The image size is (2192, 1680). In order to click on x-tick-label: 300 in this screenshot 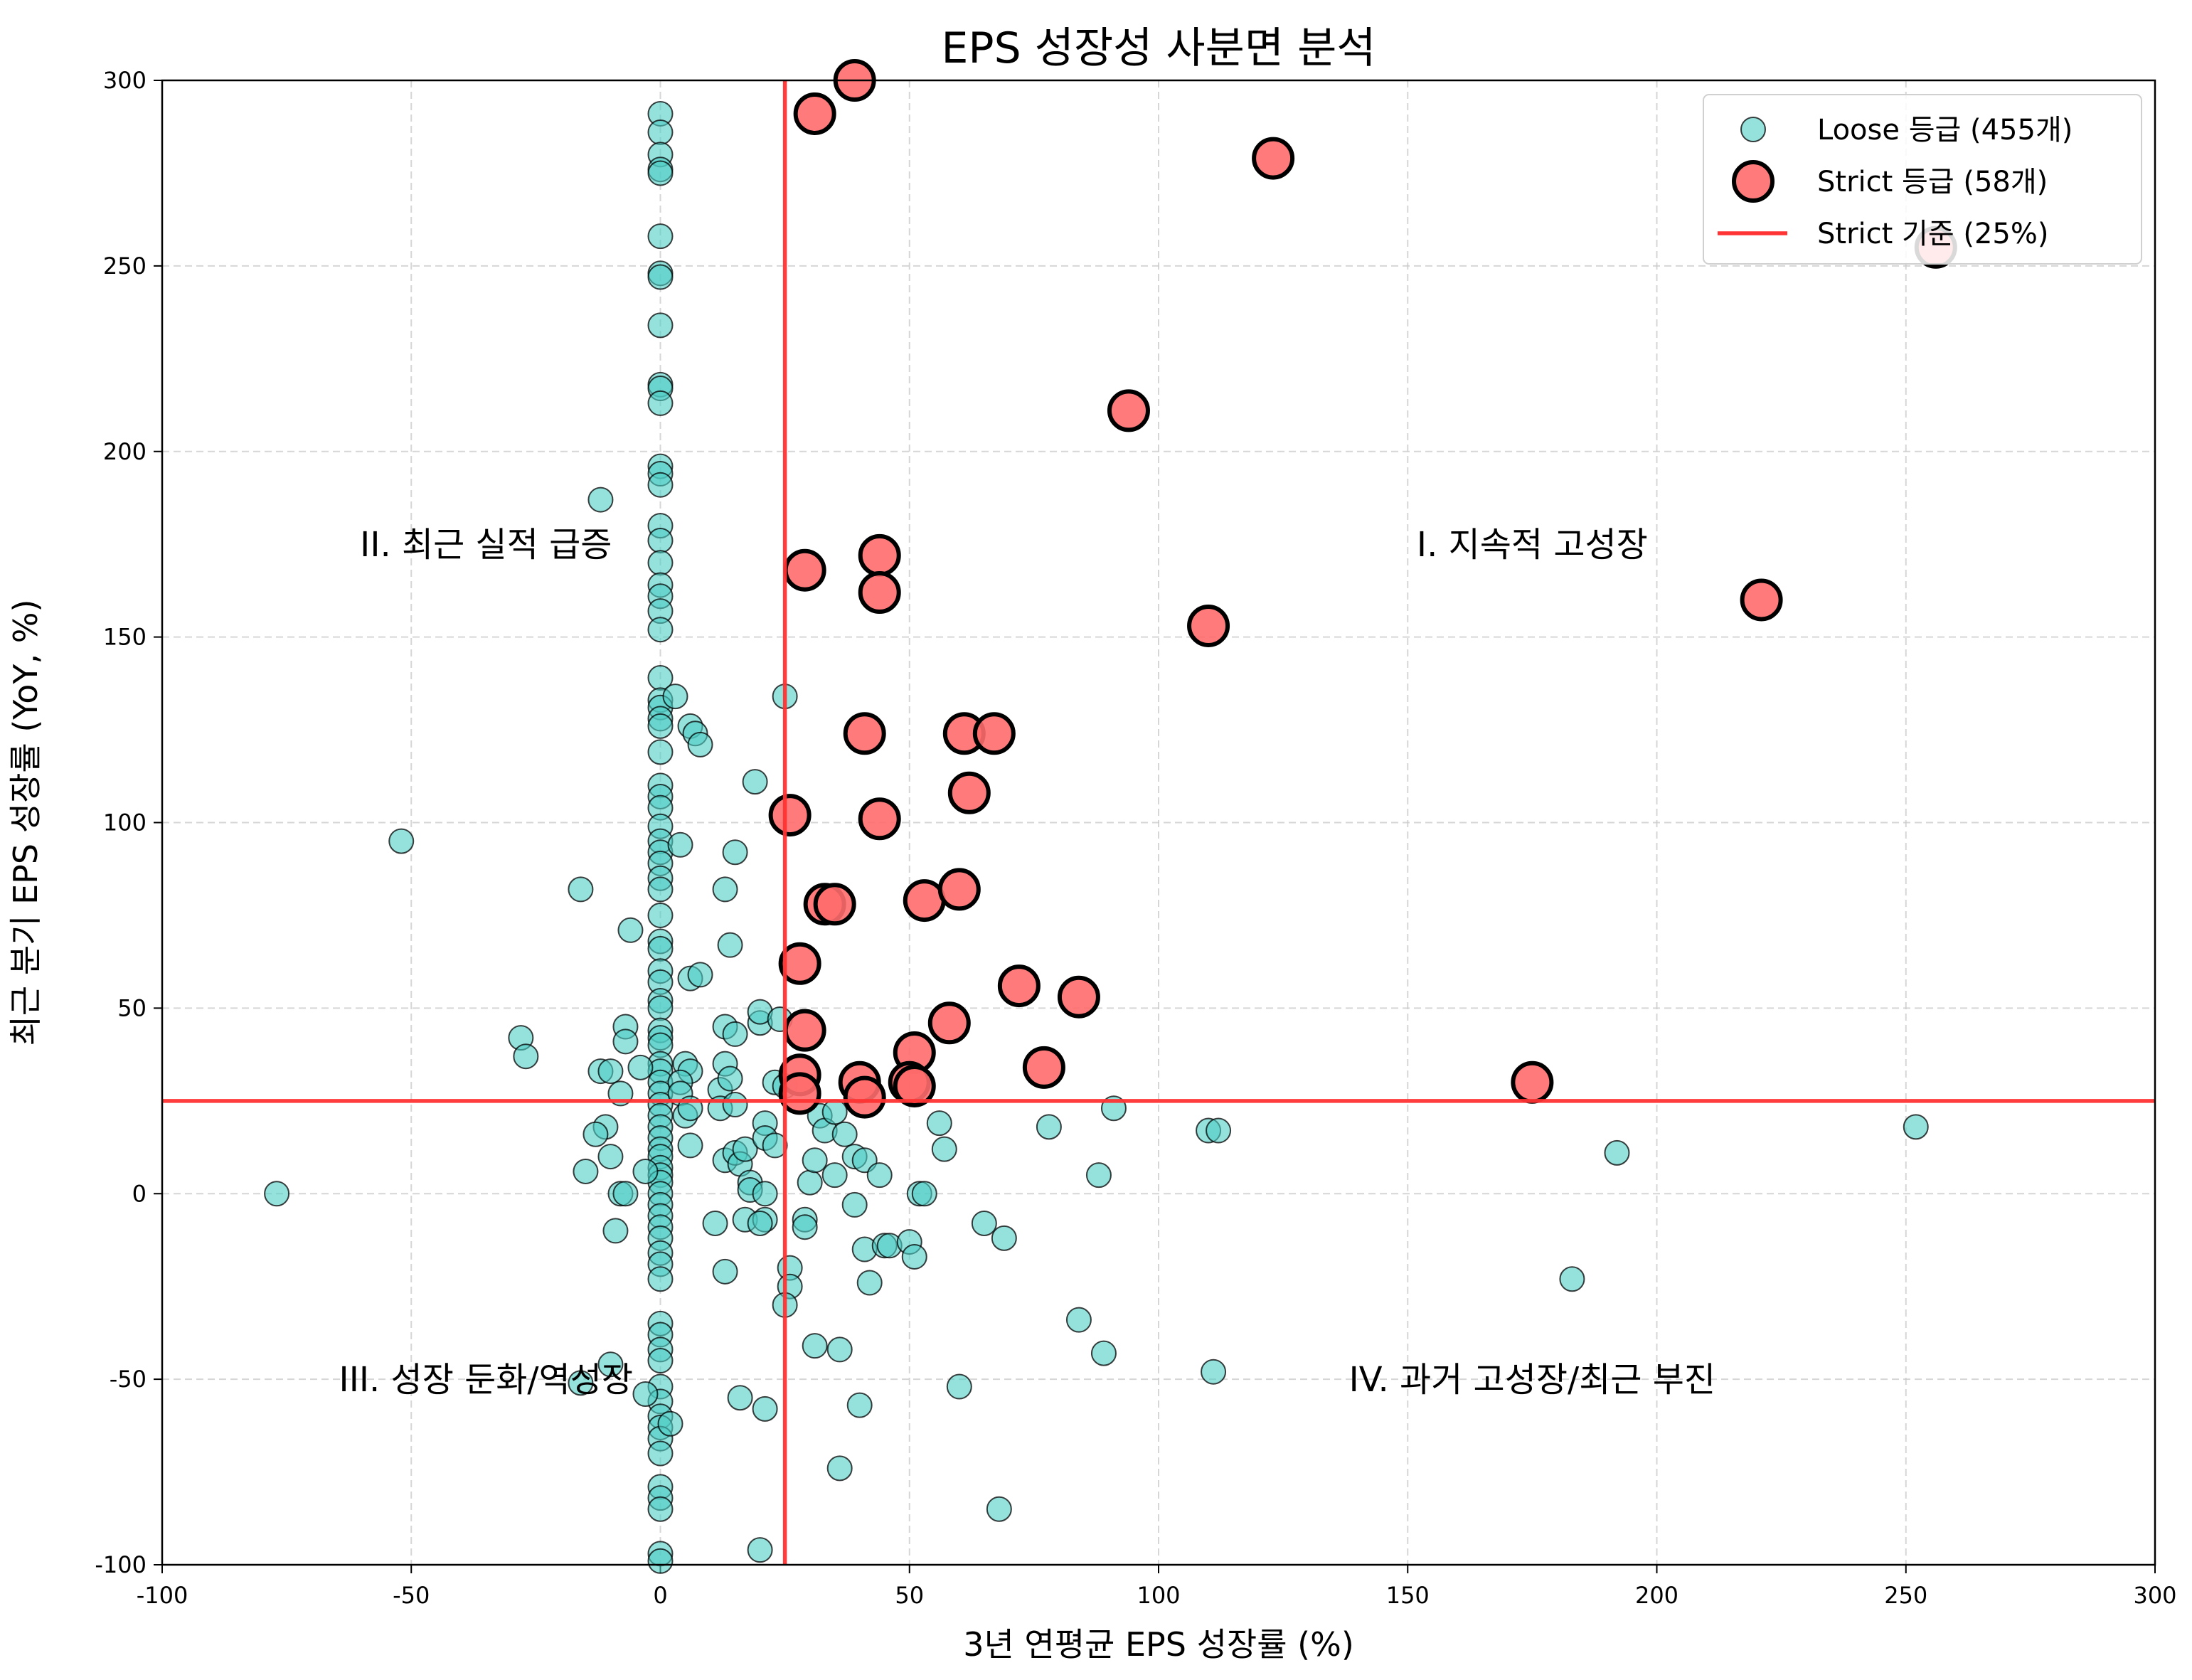, I will do `click(2154, 1595)`.